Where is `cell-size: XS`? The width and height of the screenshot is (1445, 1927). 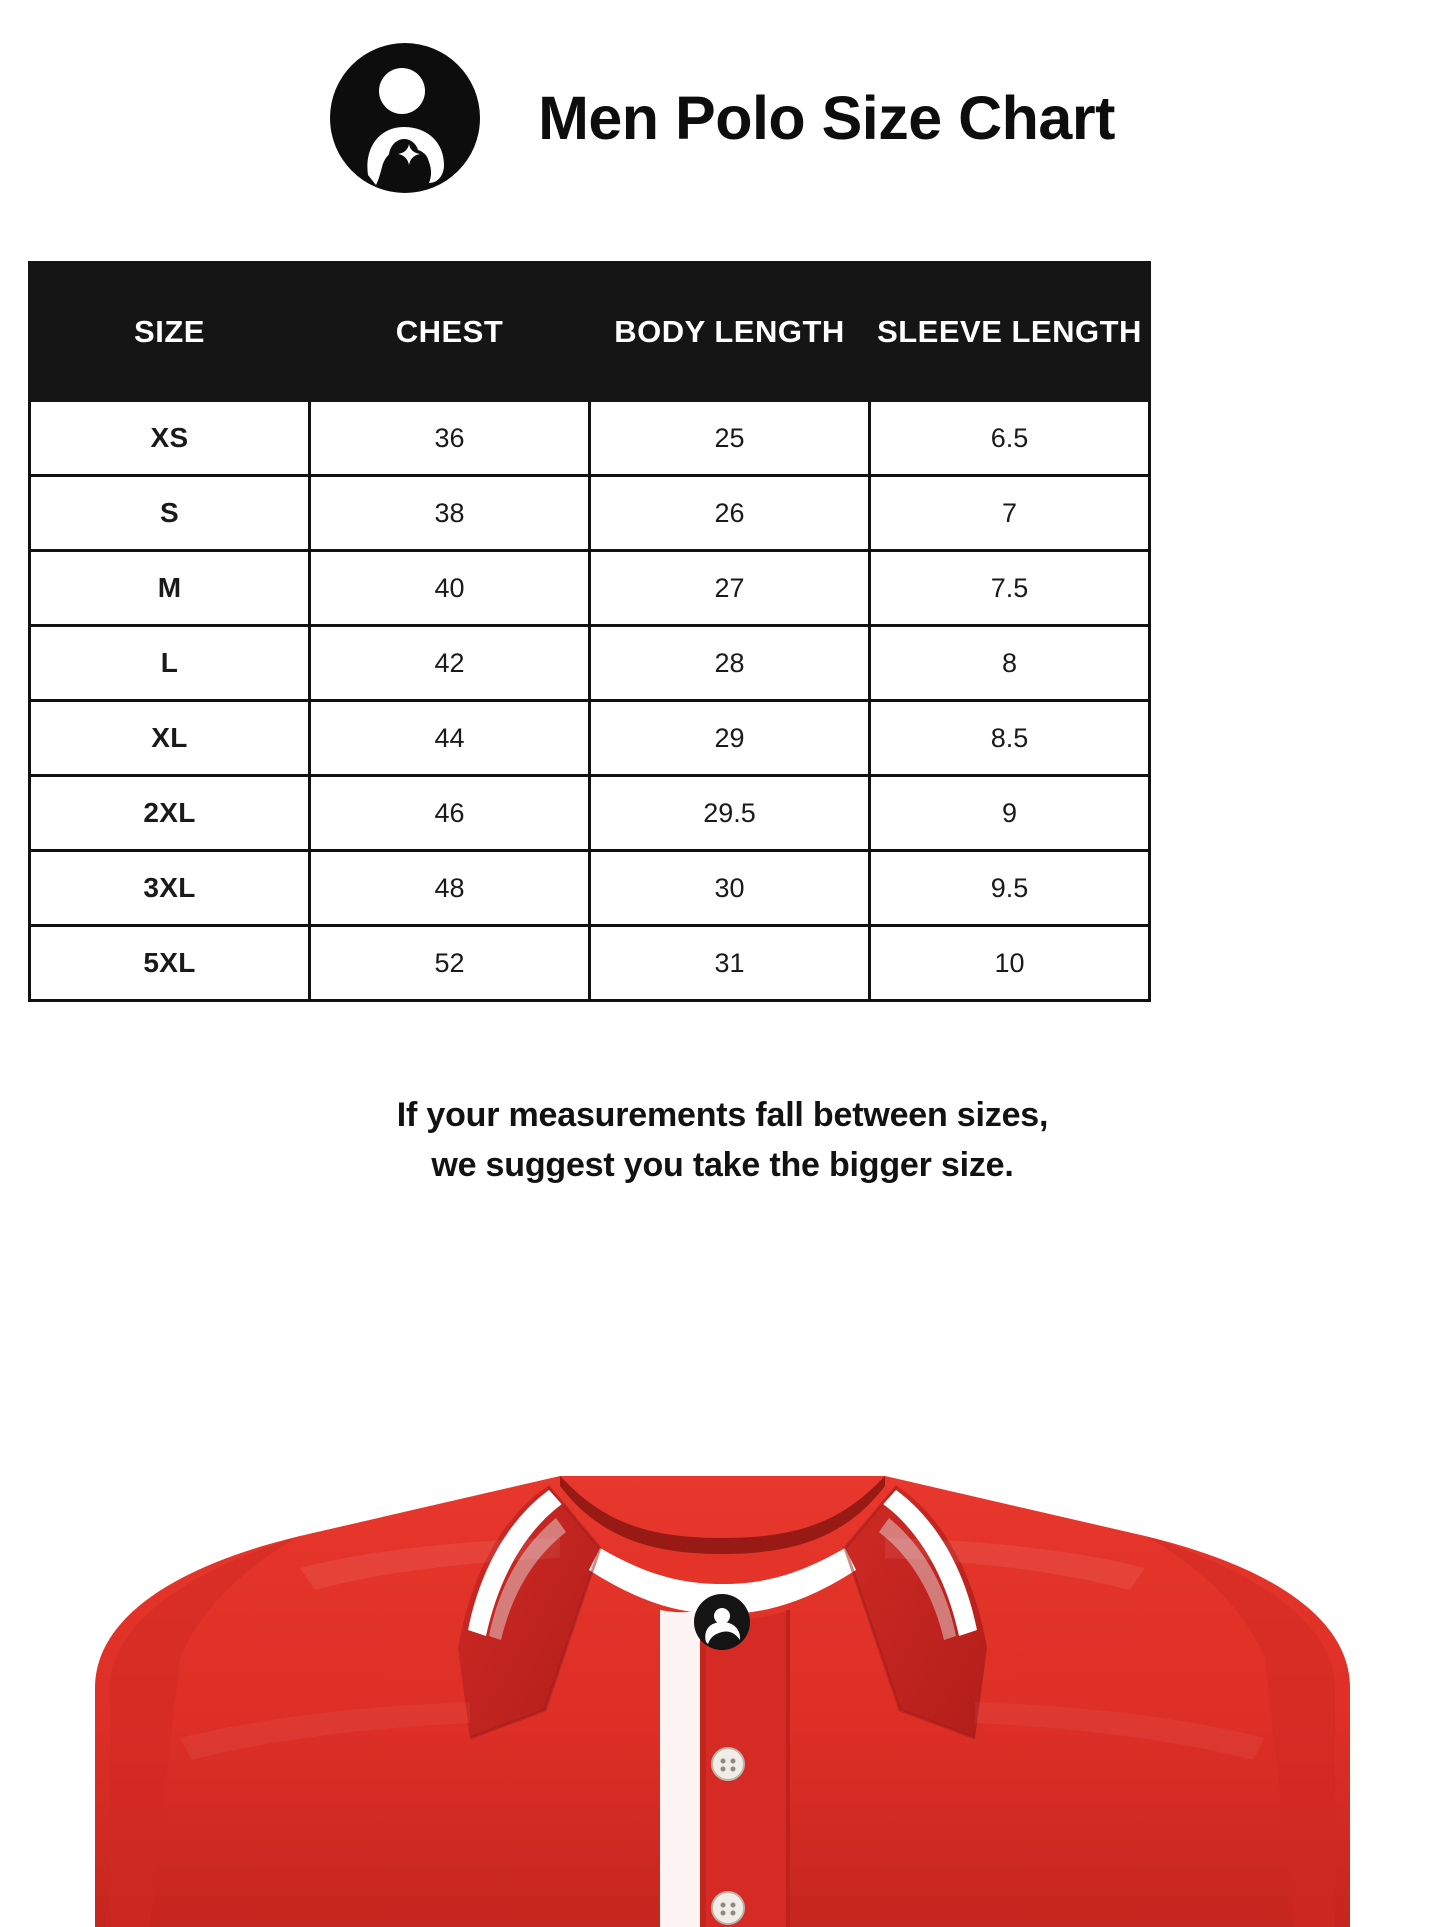
cell-size: XS is located at coordinates (169, 438).